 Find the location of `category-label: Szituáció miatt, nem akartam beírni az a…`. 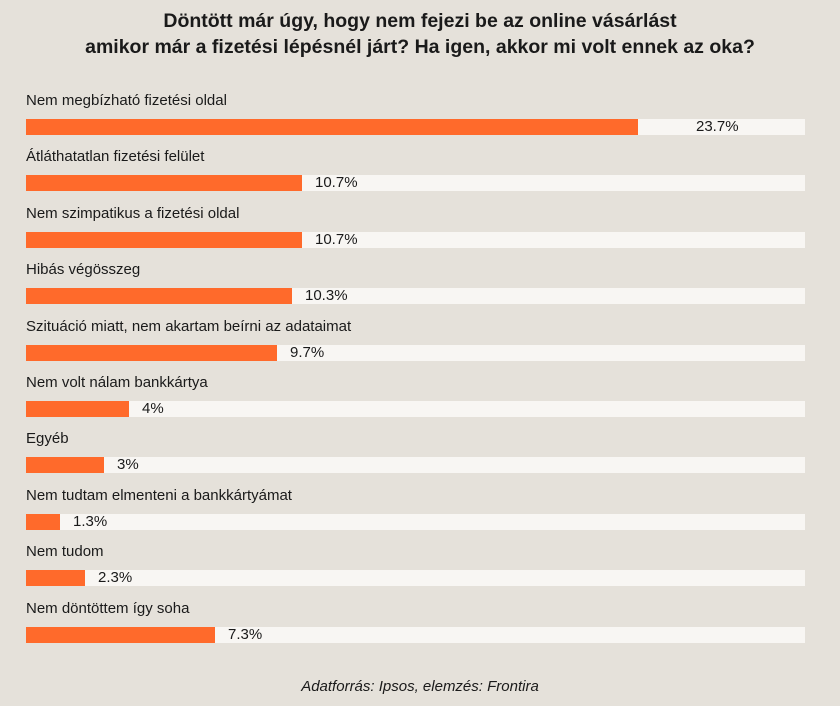

category-label: Szituáció miatt, nem akartam beírni az a… is located at coordinates (189, 326).